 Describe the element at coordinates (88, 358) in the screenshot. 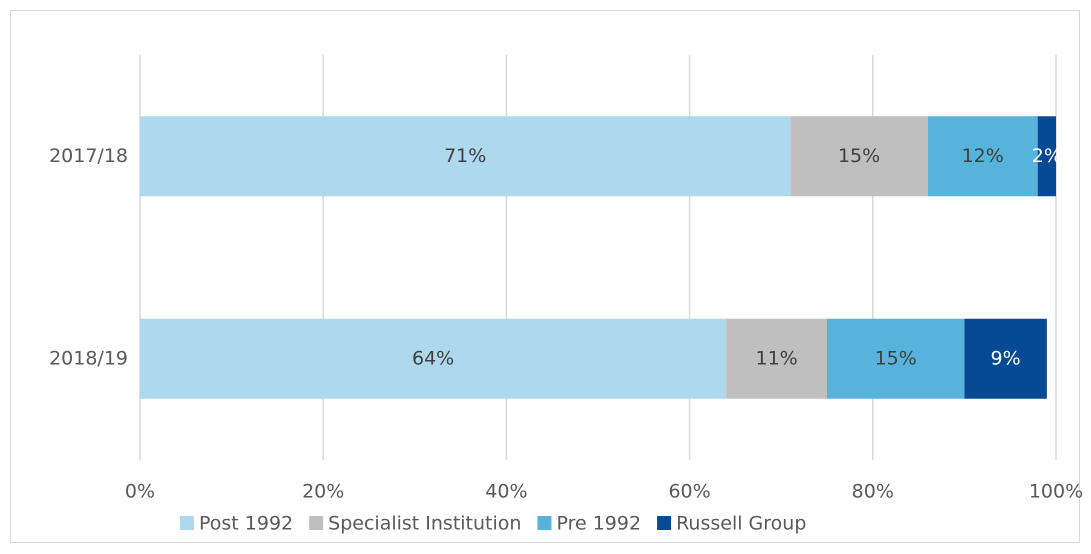

I see `y-tick-label: 2018/19` at that location.